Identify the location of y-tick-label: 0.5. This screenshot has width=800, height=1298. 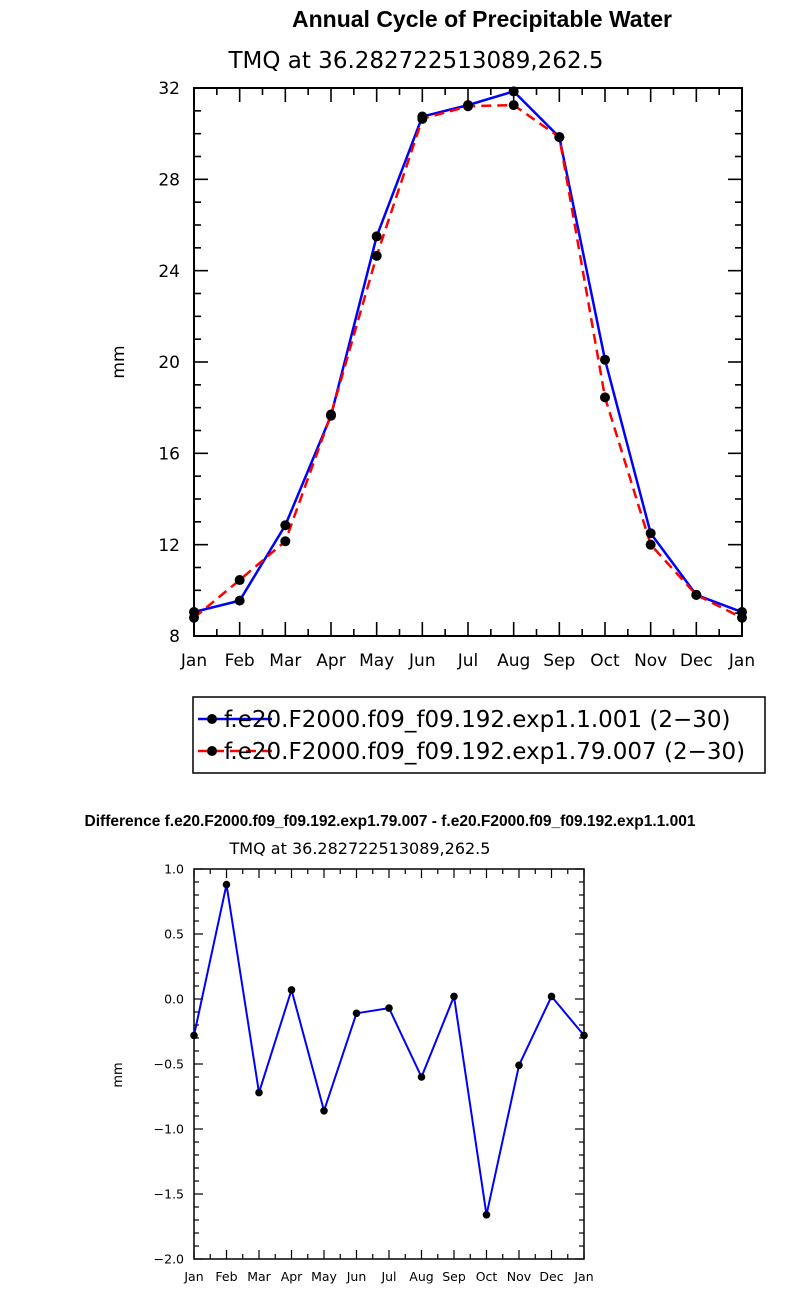
(174, 934).